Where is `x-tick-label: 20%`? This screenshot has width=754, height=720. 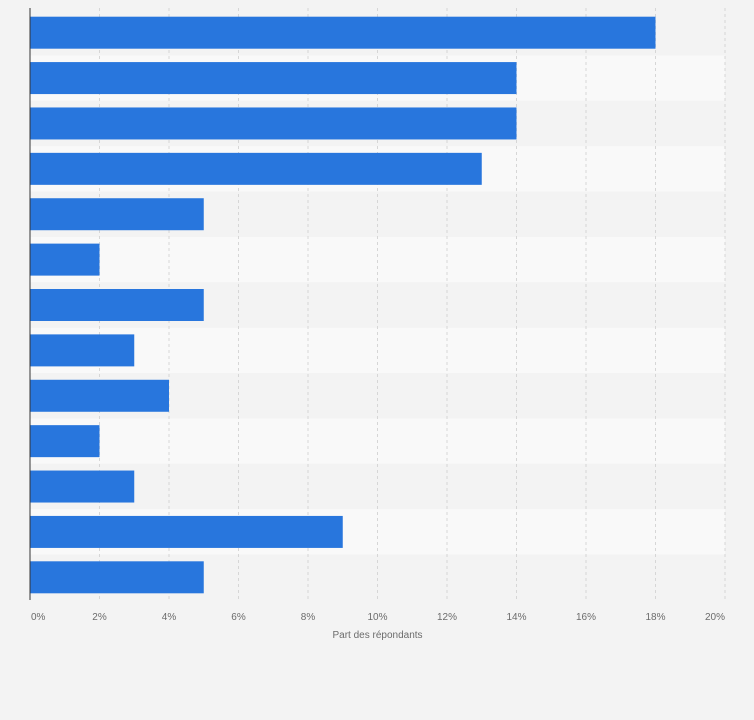
x-tick-label: 20% is located at coordinates (715, 617).